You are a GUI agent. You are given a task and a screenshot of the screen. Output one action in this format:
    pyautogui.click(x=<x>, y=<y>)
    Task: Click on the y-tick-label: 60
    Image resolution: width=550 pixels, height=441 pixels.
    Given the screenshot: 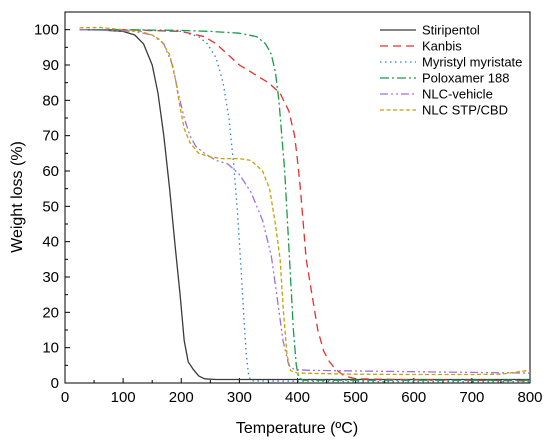 What is the action you would take?
    pyautogui.click(x=50, y=171)
    